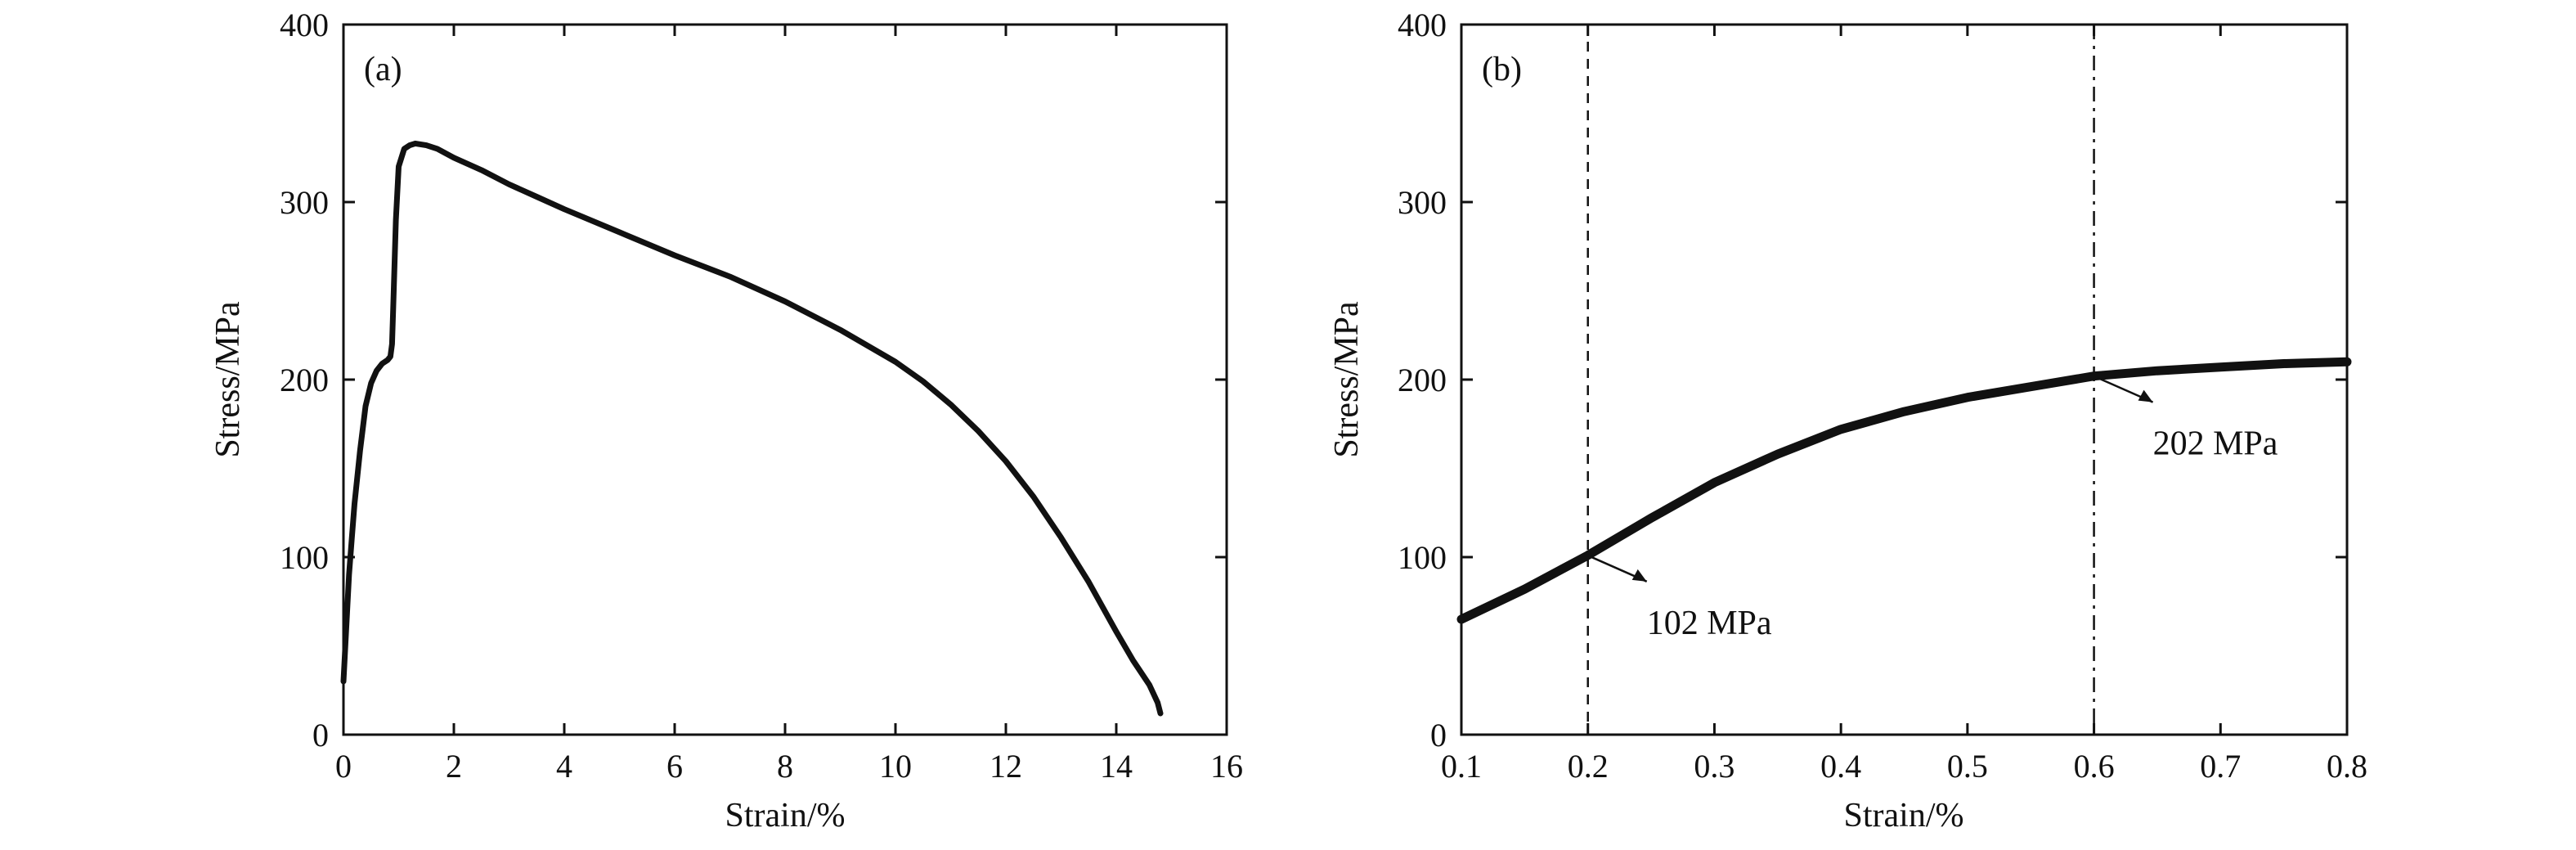  I want to click on x-tick-label: 14, so click(1116, 766).